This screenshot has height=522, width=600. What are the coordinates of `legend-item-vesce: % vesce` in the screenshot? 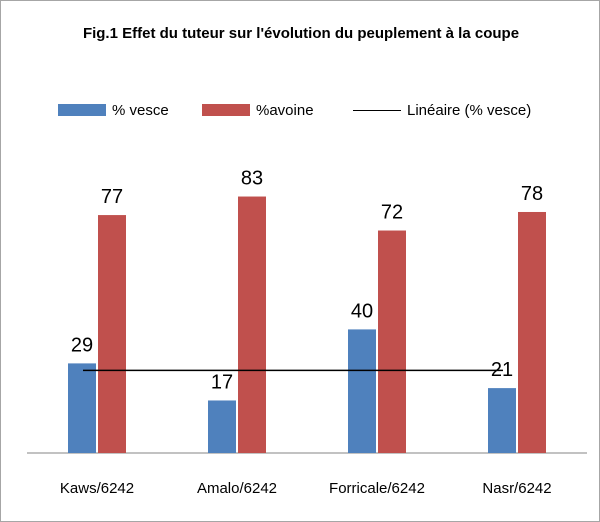 It's located at (113, 110).